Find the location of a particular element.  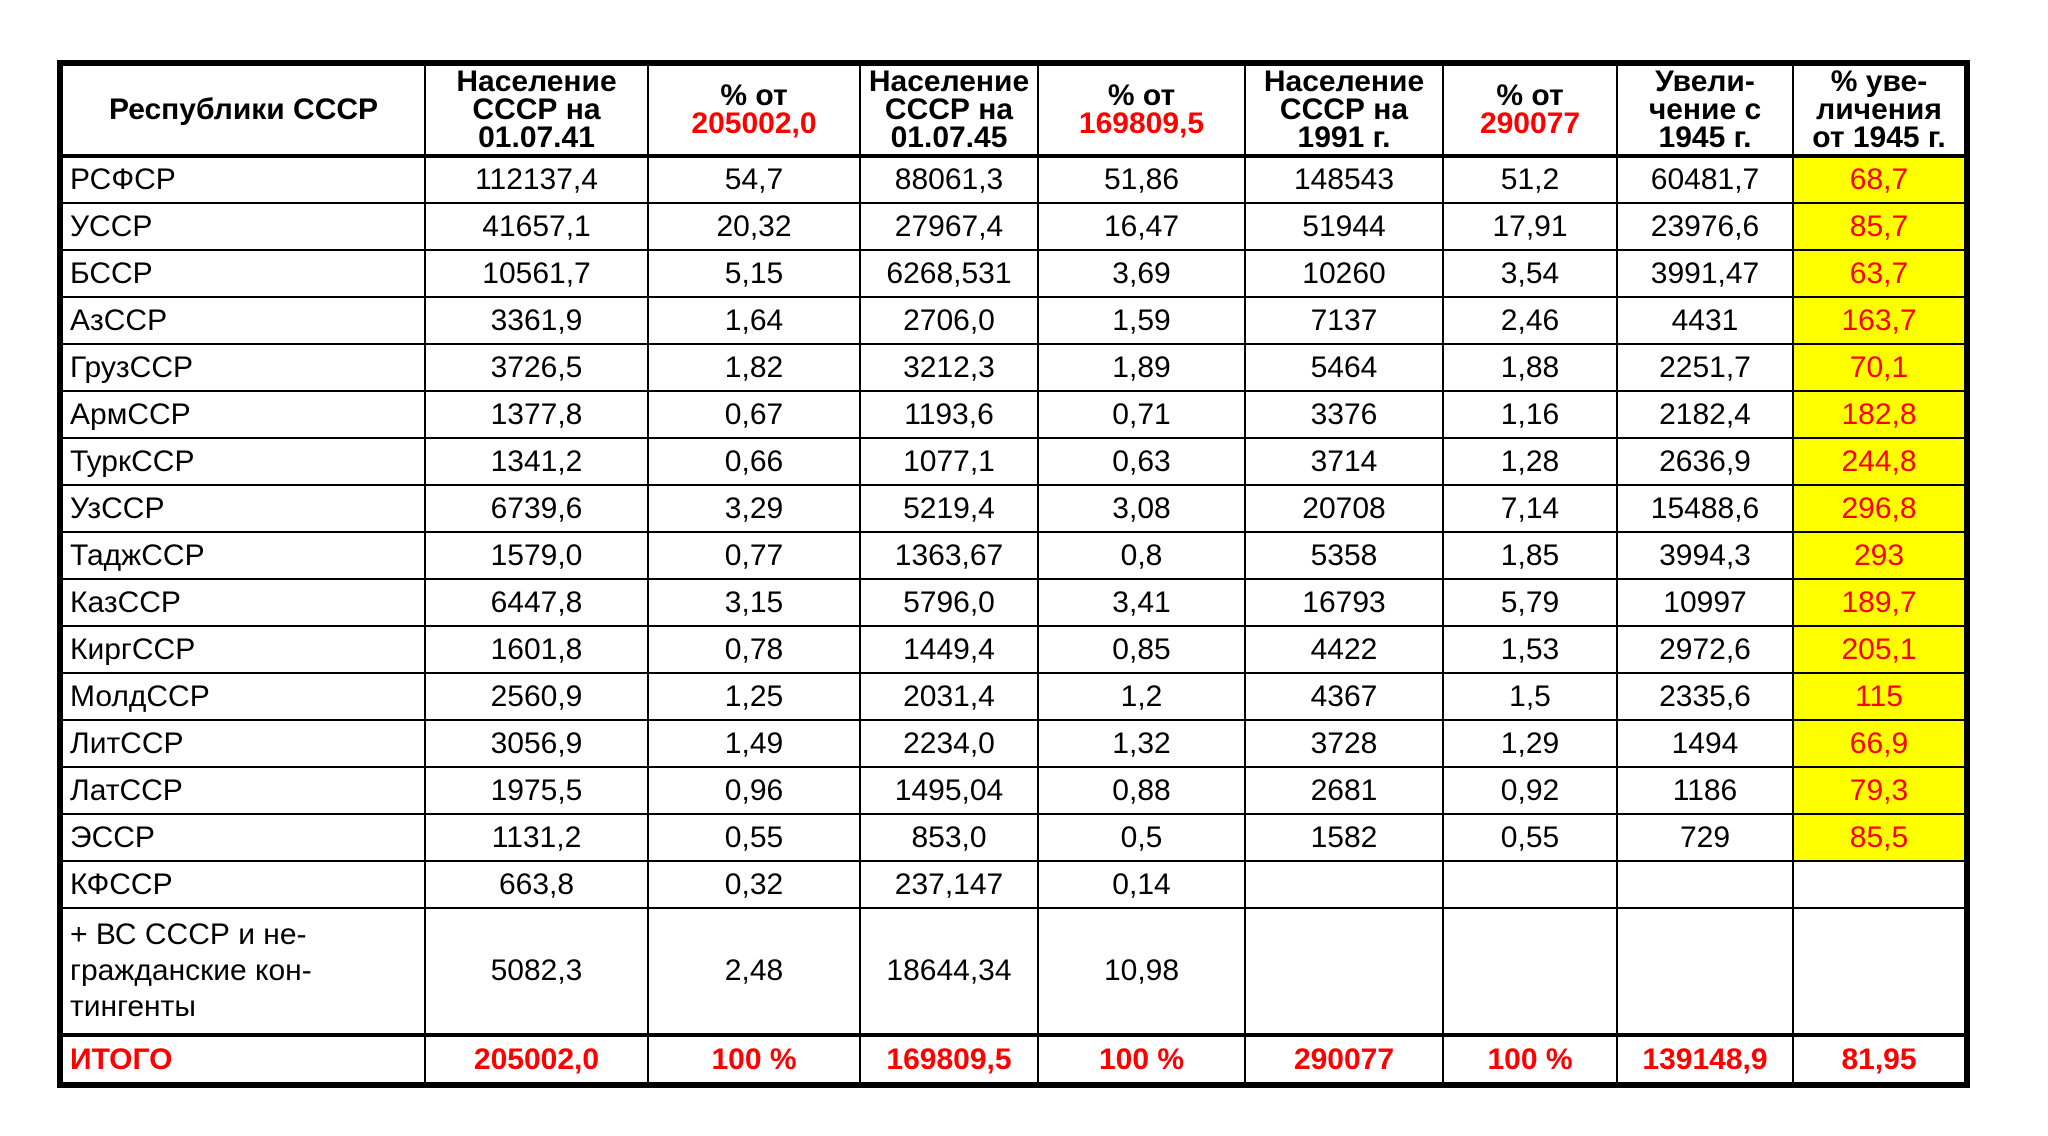

value-cell: 1,53 is located at coordinates (1530, 649).